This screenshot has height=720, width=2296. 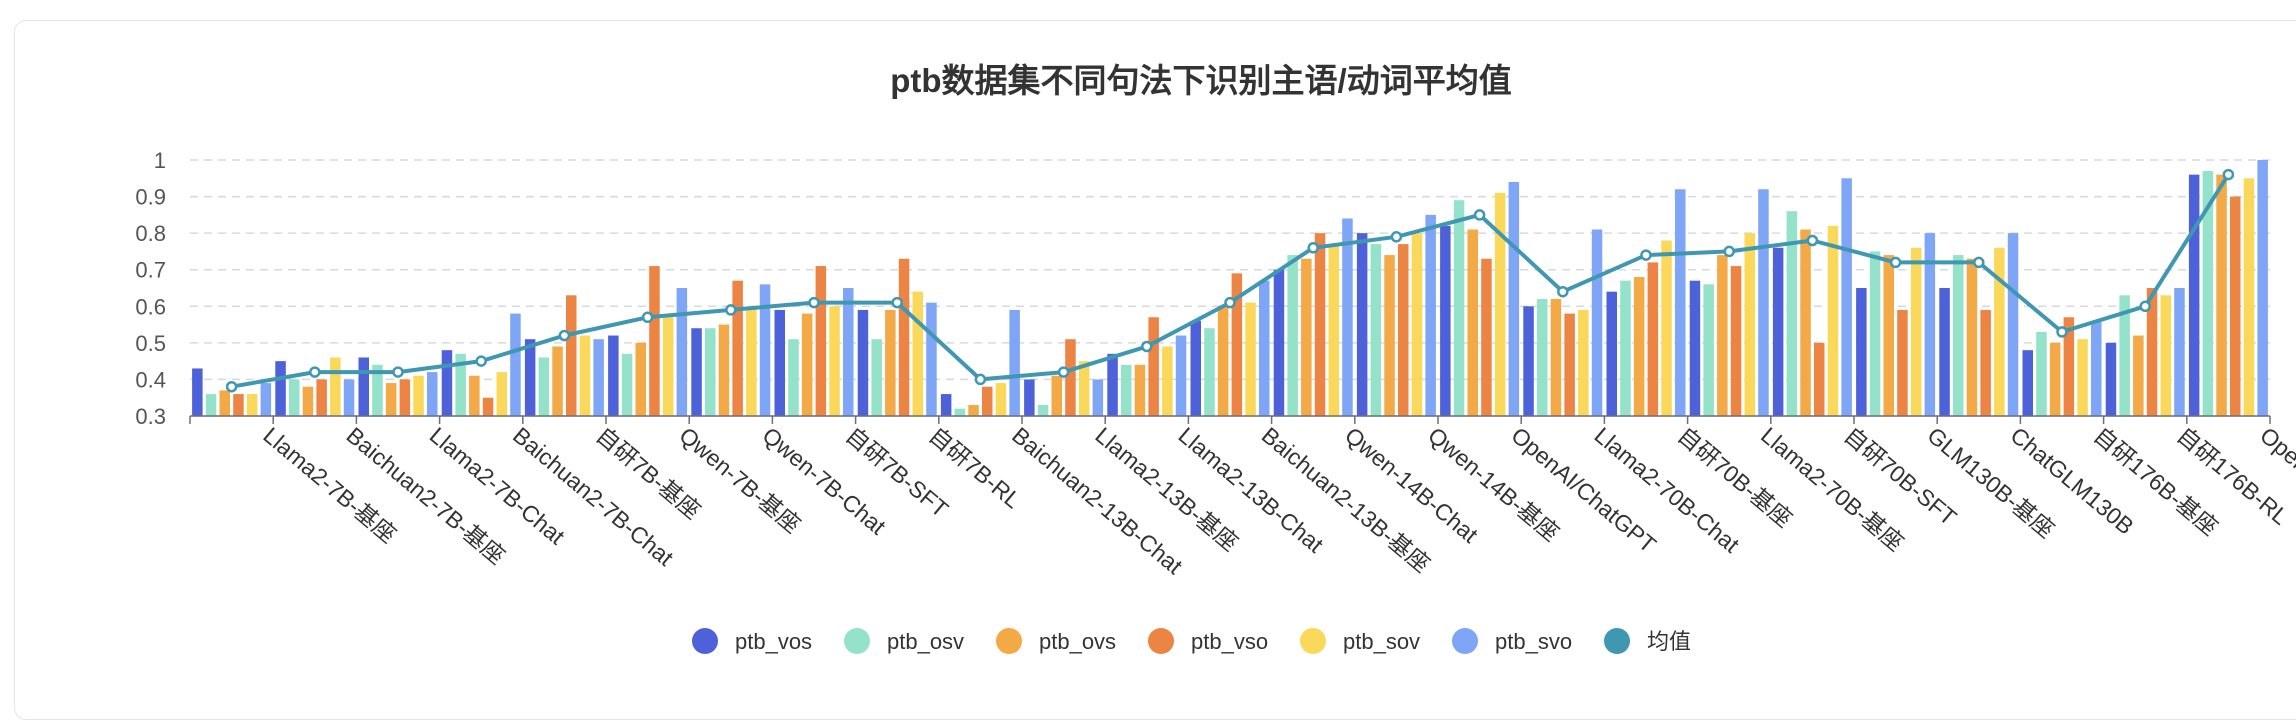 What do you see at coordinates (1208, 641) in the screenshot?
I see `legend-item-ptb_vso: ptb_vso` at bounding box center [1208, 641].